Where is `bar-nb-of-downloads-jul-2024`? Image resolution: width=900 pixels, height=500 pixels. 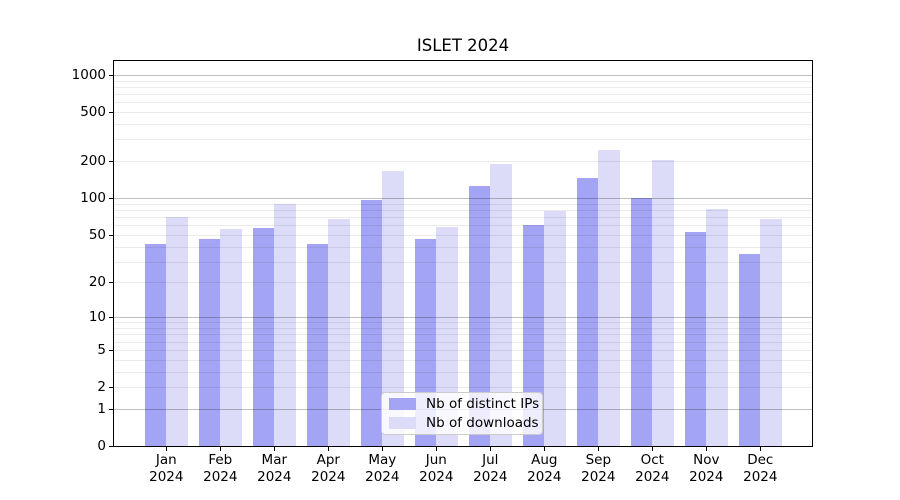 bar-nb-of-downloads-jul-2024 is located at coordinates (501, 304).